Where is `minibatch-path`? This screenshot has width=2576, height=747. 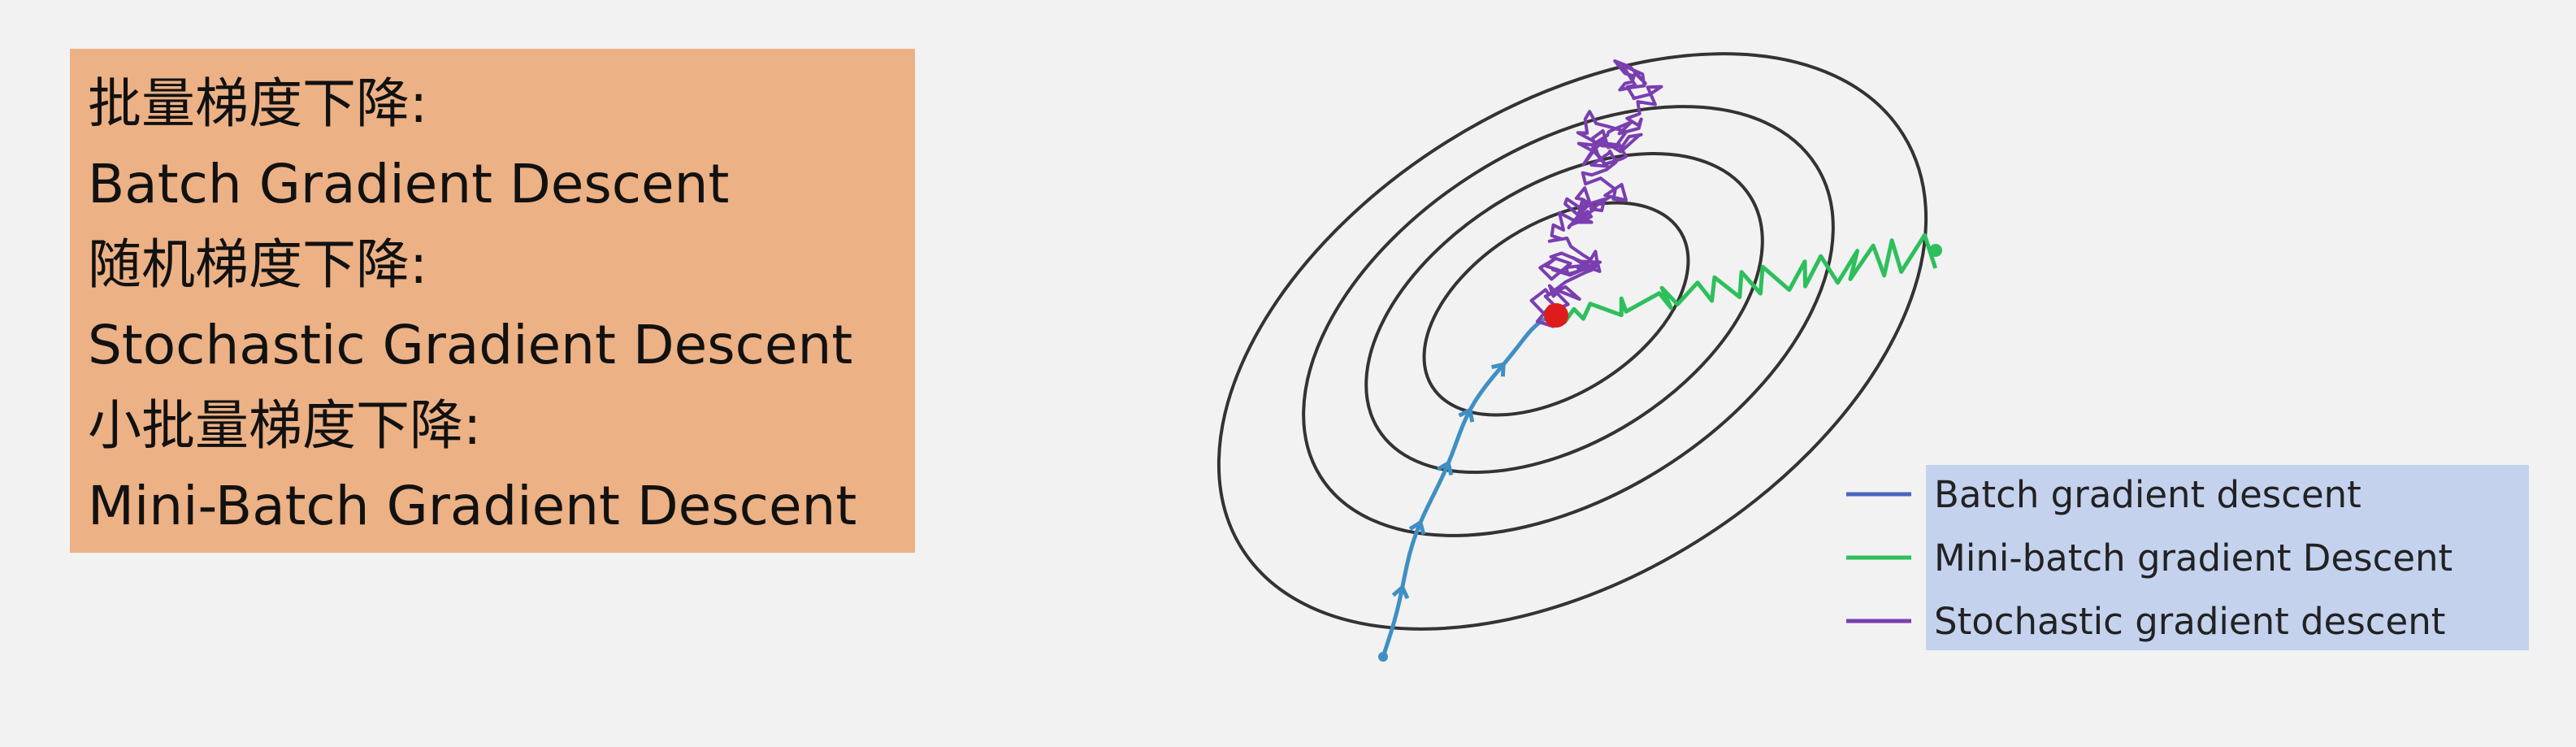 minibatch-path is located at coordinates (1752, 278).